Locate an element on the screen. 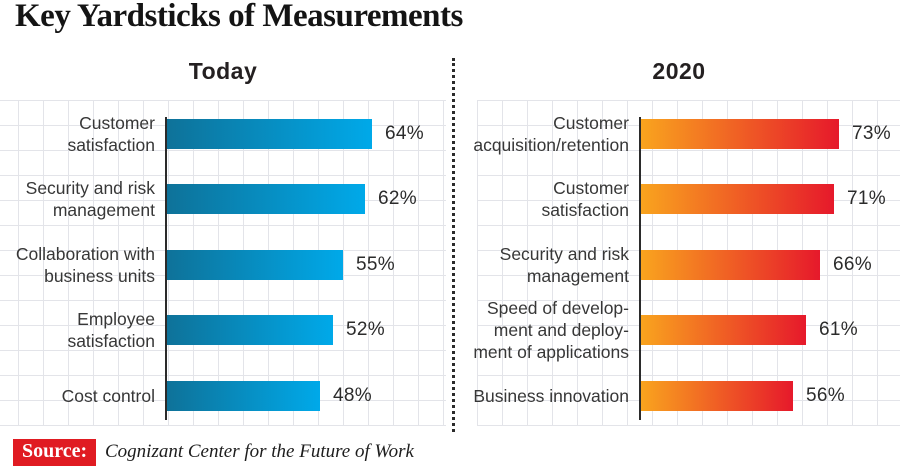  category-label-line: ment and deploy- is located at coordinates (561, 330).